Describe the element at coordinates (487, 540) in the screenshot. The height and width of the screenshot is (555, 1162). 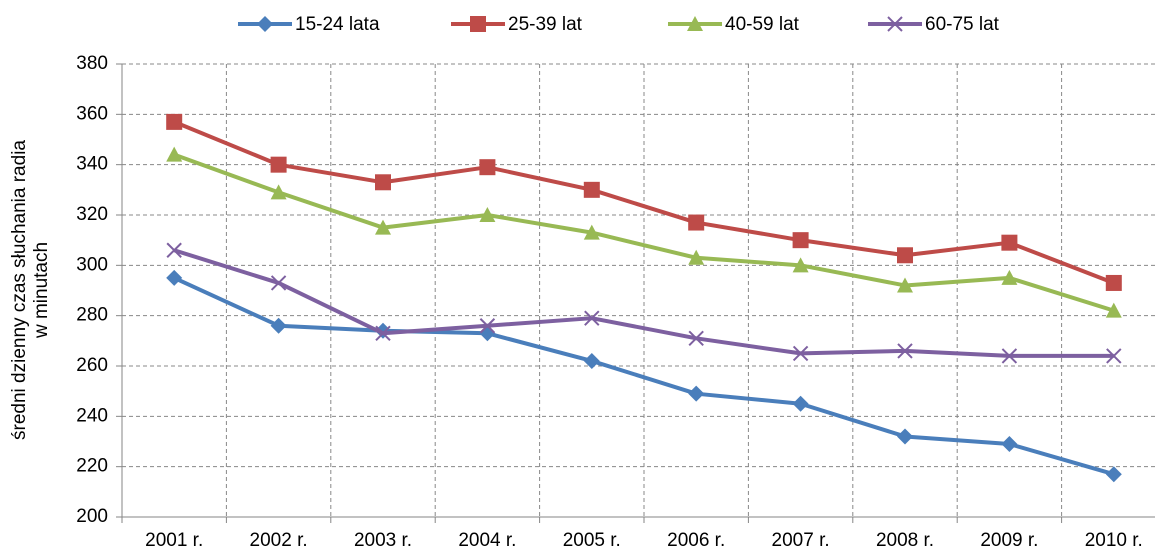
I see `x-tick-label: 2004 r.` at that location.